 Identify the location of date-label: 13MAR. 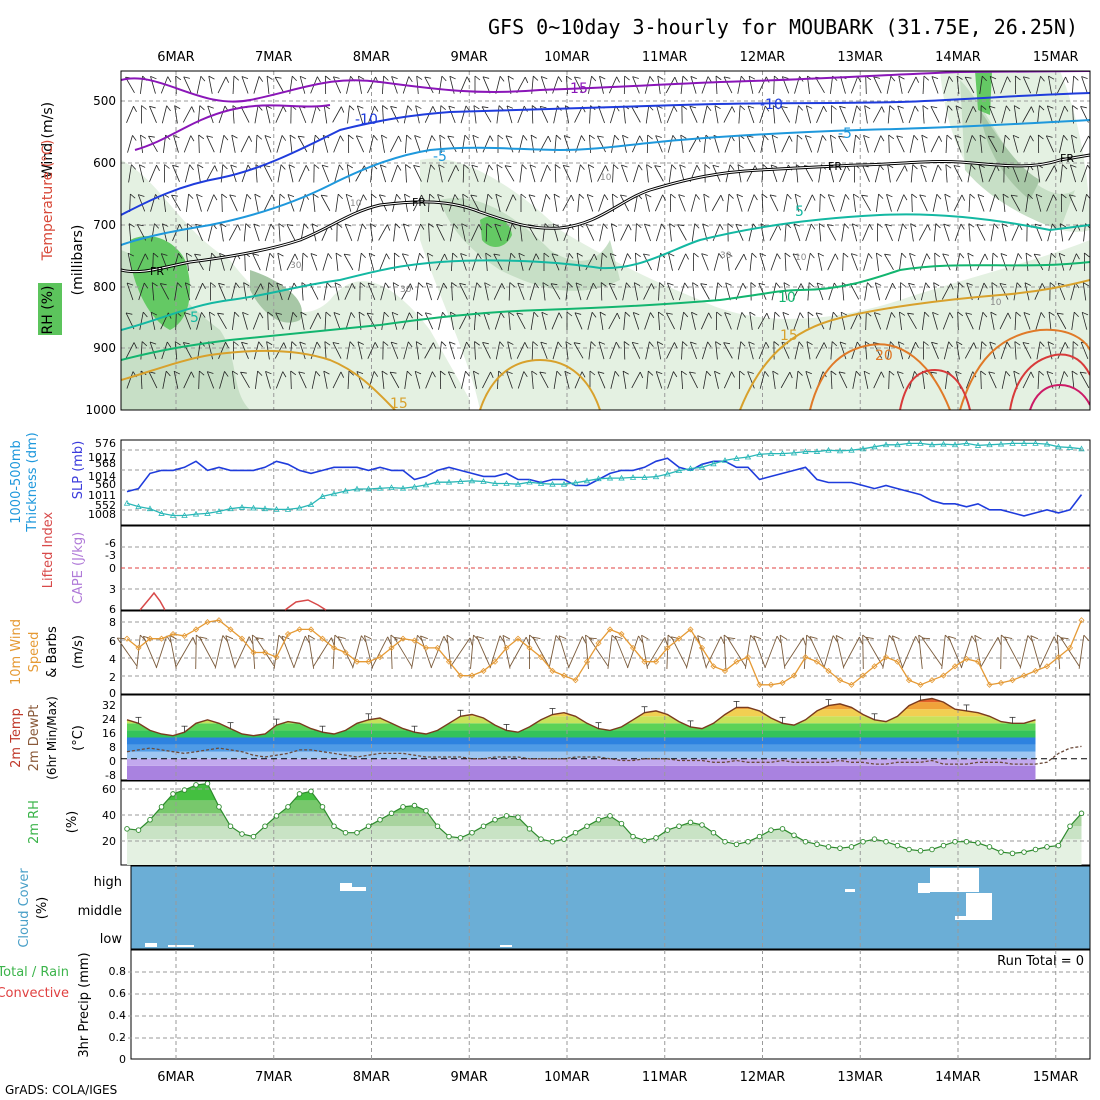
(860, 57).